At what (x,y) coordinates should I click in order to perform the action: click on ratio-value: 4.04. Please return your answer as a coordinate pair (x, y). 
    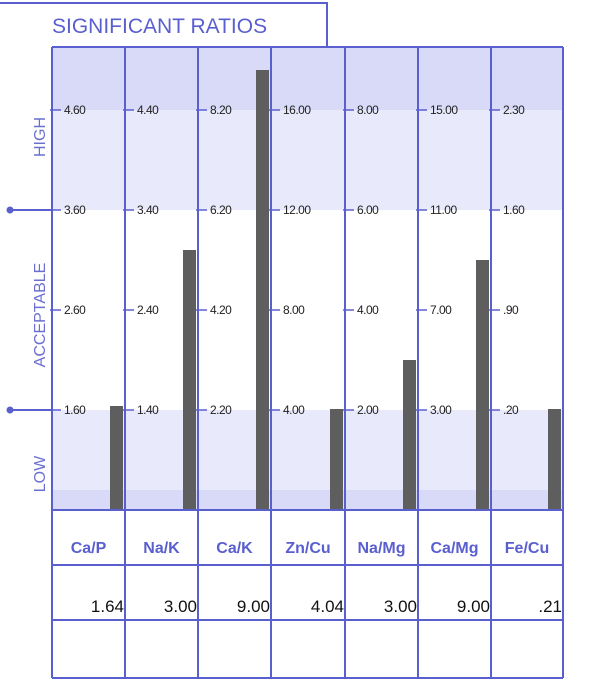
    Looking at the image, I should click on (327, 606).